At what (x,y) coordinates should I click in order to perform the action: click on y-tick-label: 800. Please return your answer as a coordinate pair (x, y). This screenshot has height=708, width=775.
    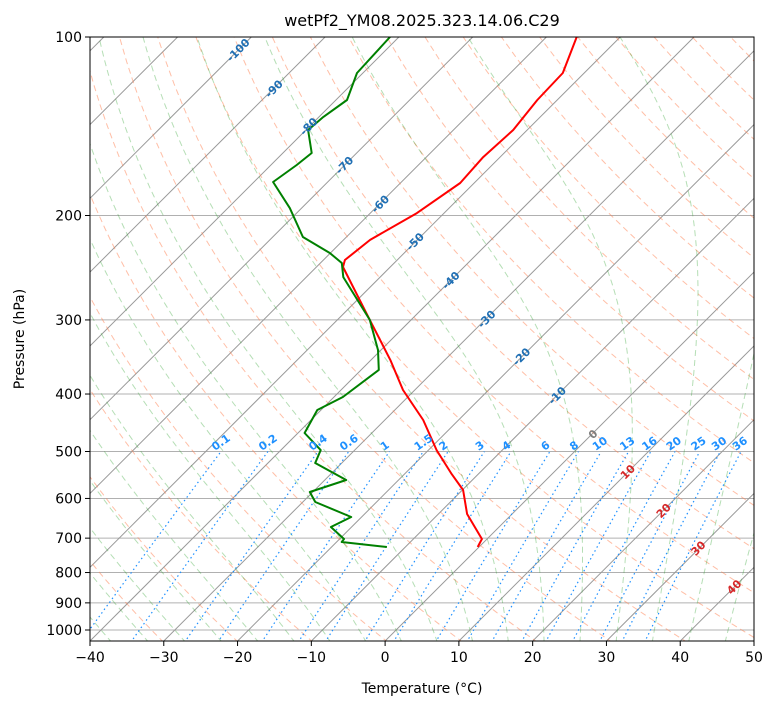
    Looking at the image, I should click on (68, 574).